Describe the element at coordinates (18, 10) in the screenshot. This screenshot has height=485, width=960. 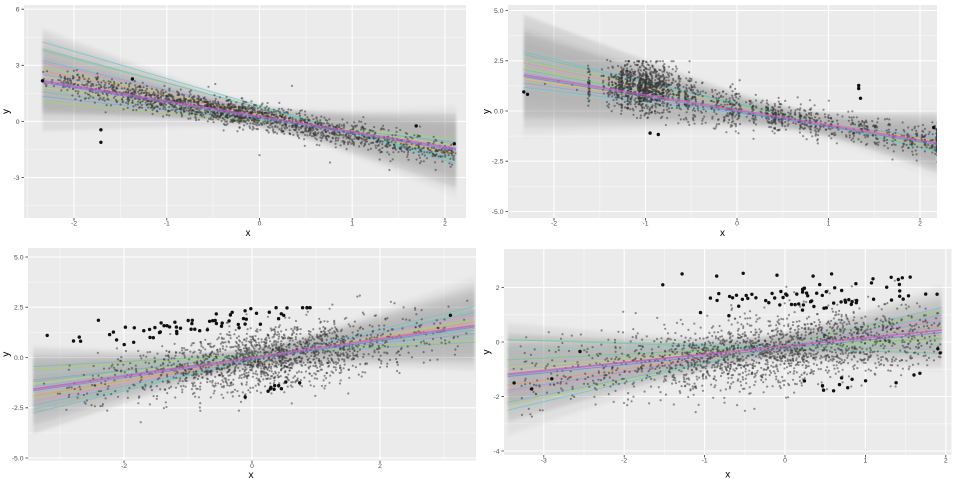
I see `svg-text: 6` at that location.